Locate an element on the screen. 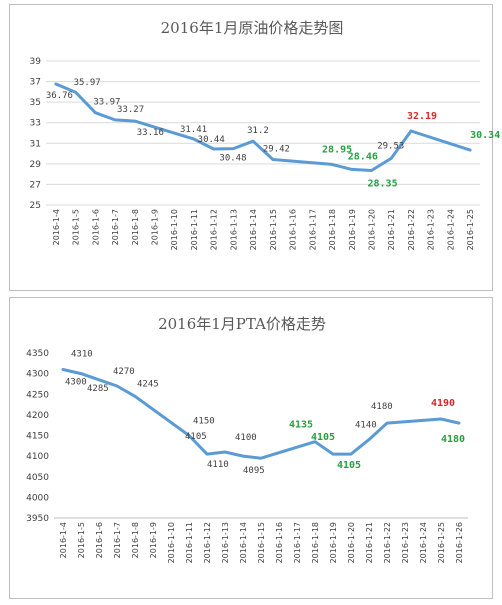 This screenshot has width=502, height=605. x-tick-label: 2016-1-26 is located at coordinates (459, 542).